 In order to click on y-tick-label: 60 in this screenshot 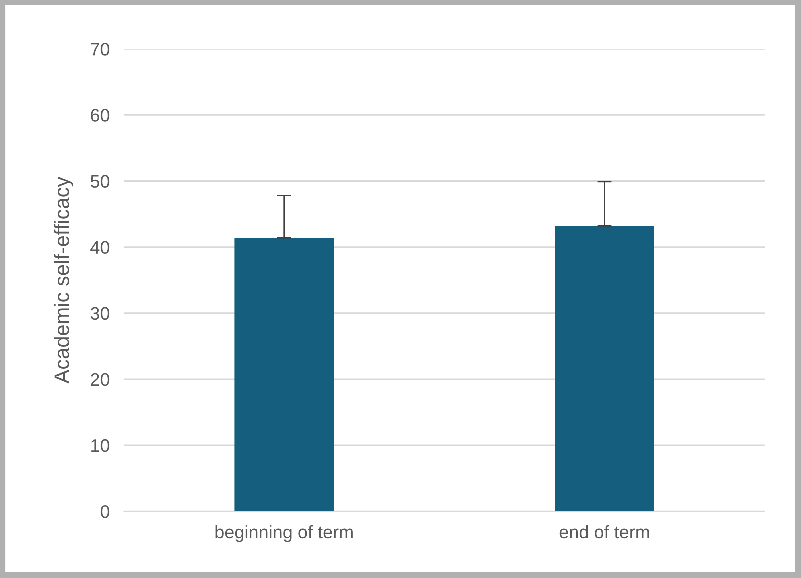, I will do `click(100, 115)`.